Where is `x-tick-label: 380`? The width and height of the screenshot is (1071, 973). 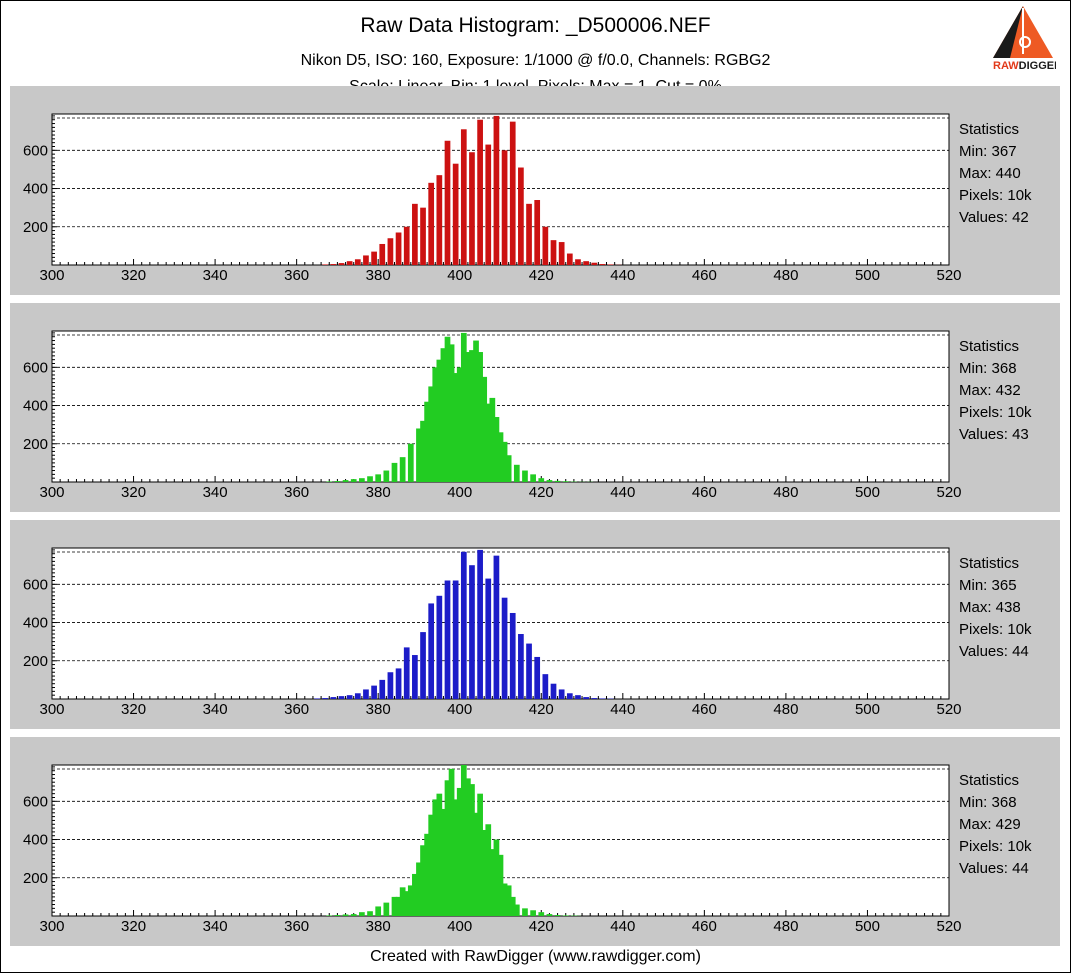 x-tick-label: 380 is located at coordinates (378, 275).